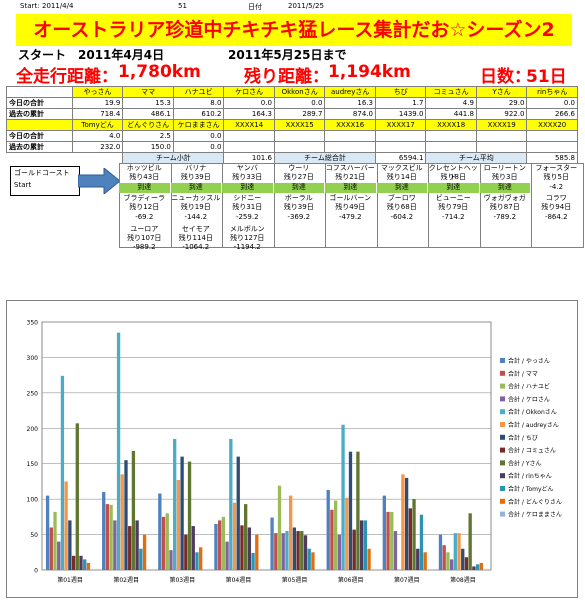  Describe the element at coordinates (97, 103) in the screenshot. I see `today-total-cell: 19.9` at that location.